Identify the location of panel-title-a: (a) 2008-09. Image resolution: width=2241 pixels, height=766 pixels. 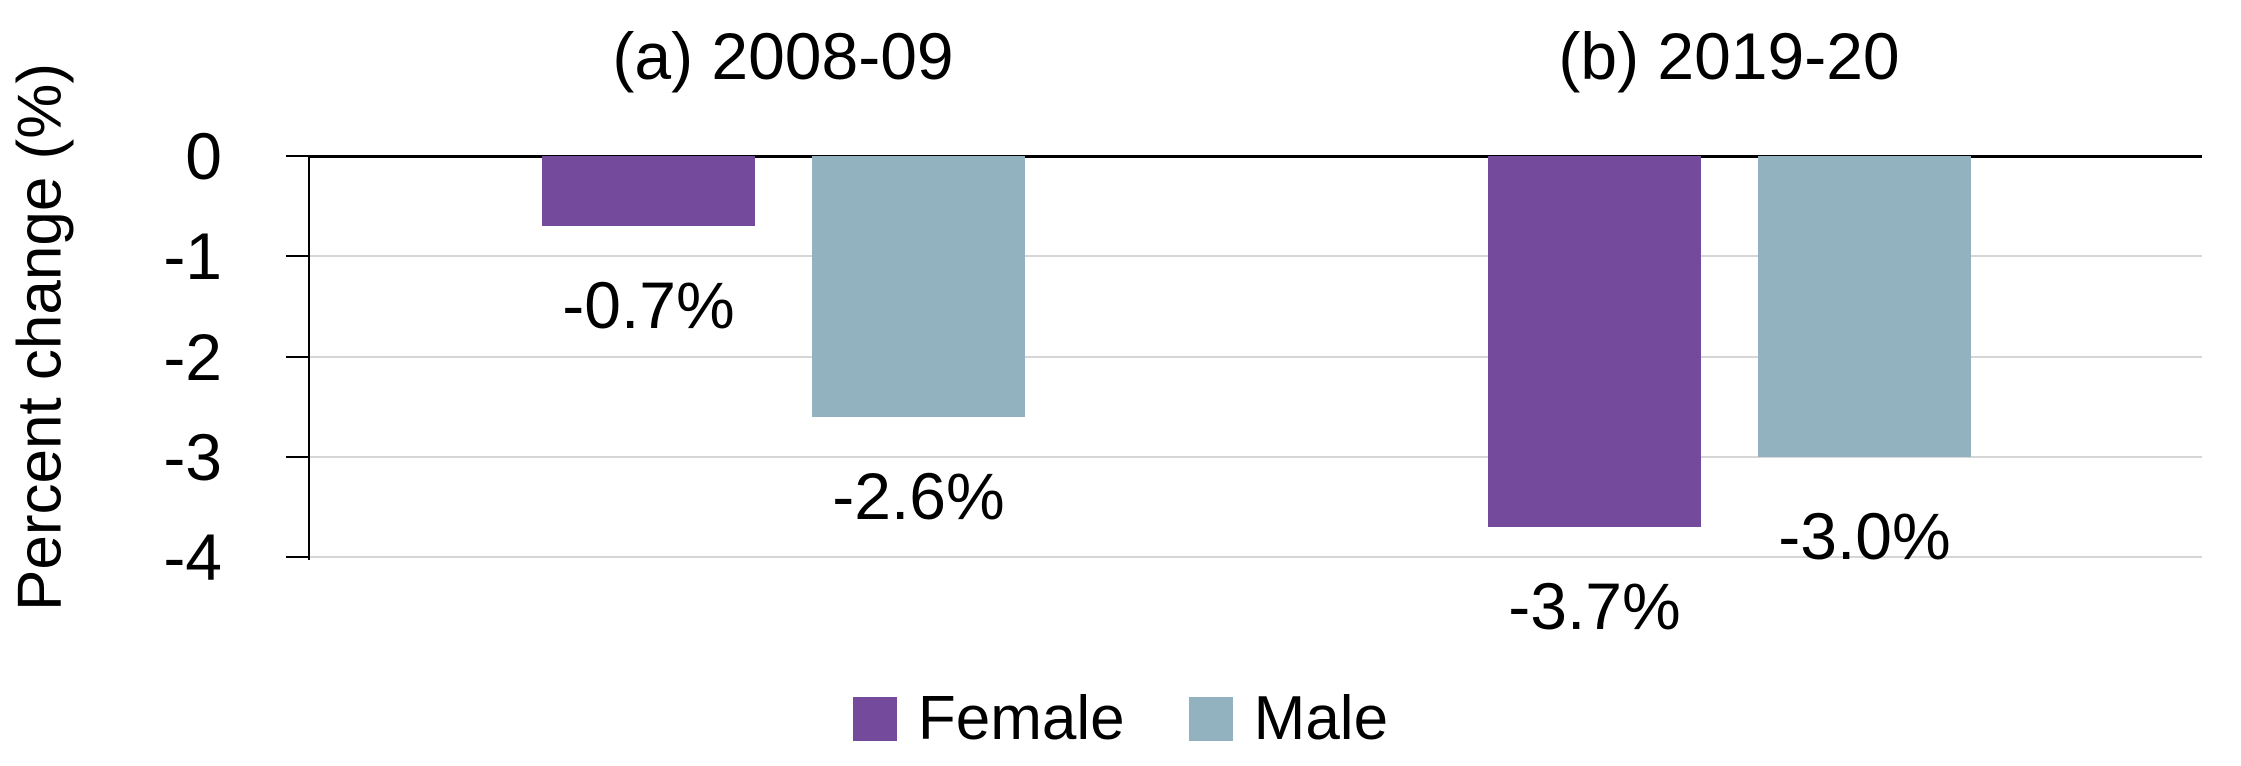
(783, 56).